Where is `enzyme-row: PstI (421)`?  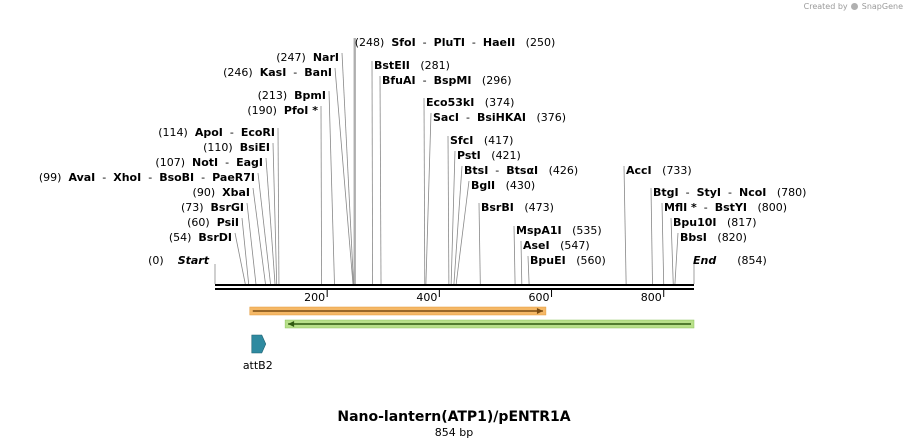
enzyme-row: PstI (421) is located at coordinates (489, 155).